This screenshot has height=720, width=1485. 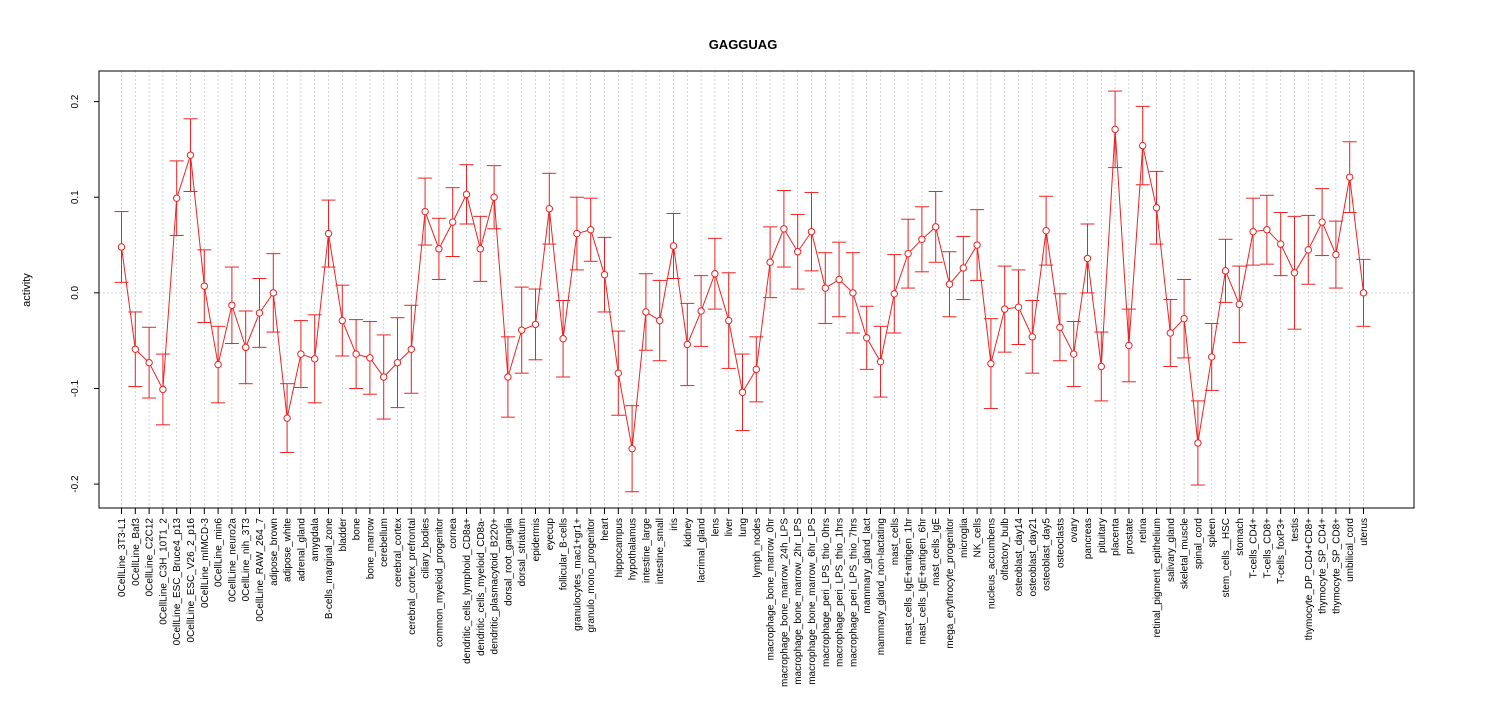 I want to click on x-tick-label: cerebral_cortex, so click(x=398, y=552).